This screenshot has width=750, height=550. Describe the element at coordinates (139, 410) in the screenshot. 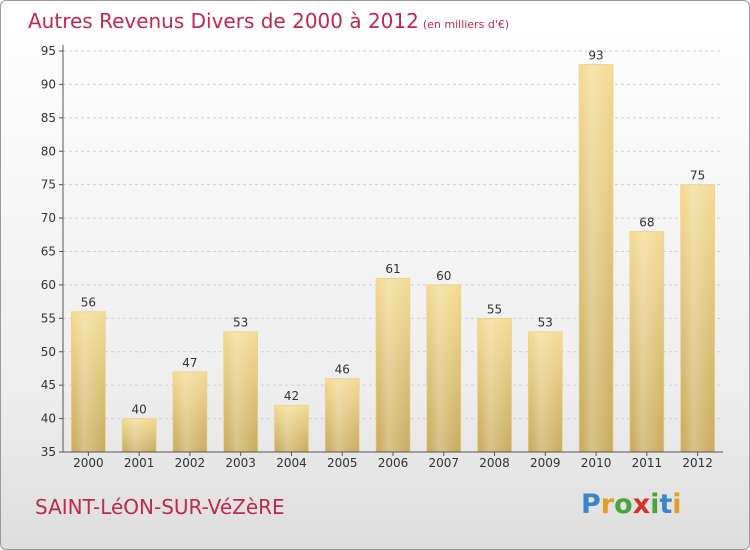

I see `data-label: 40` at that location.